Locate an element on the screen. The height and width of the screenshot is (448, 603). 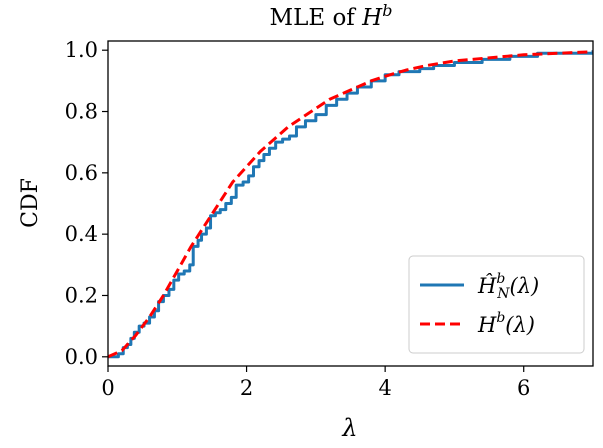
y-tick-label: 0.0 is located at coordinates (81, 357).